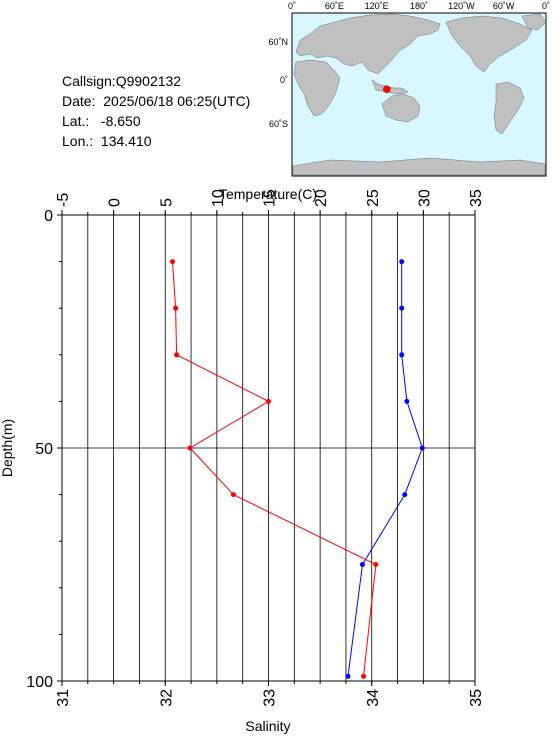 This screenshot has height=736, width=553. What do you see at coordinates (156, 141) in the screenshot?
I see `lon-row: Lon.: 134.410` at bounding box center [156, 141].